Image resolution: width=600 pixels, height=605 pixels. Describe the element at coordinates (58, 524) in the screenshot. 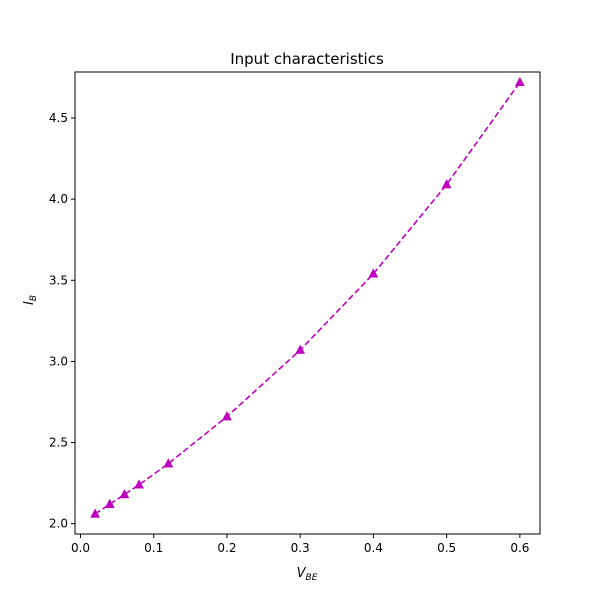

I see `y-tick-label: 2.0` at that location.